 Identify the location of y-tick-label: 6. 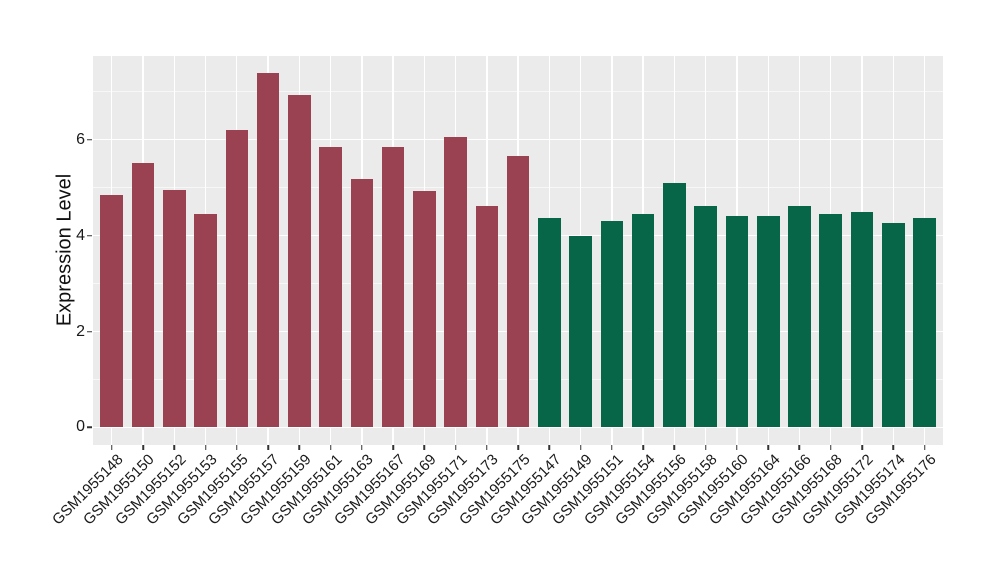
(80, 139).